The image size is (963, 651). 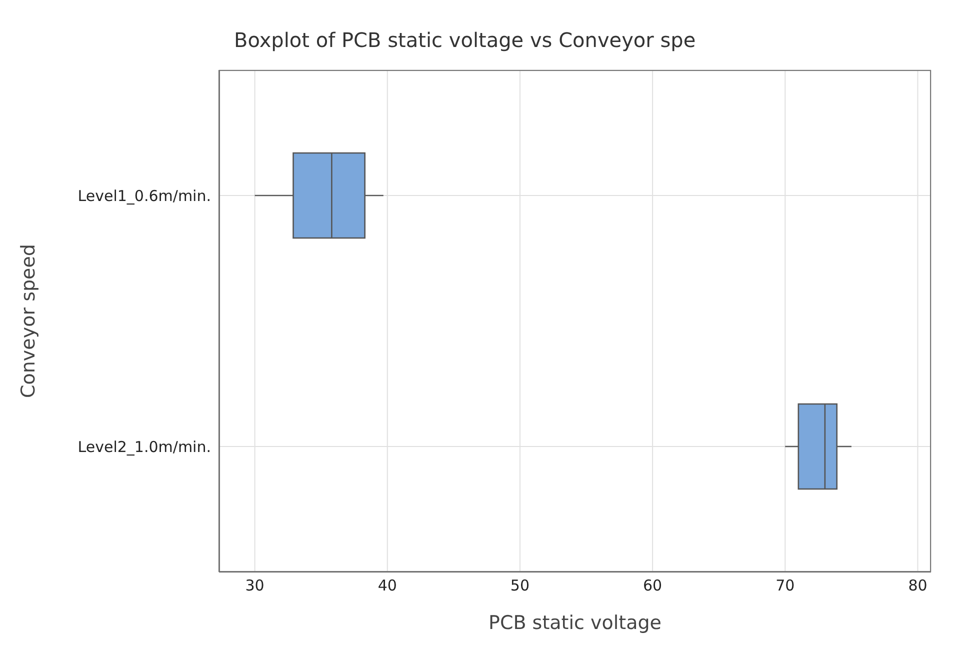 I want to click on x-tick-label: 50, so click(x=520, y=585).